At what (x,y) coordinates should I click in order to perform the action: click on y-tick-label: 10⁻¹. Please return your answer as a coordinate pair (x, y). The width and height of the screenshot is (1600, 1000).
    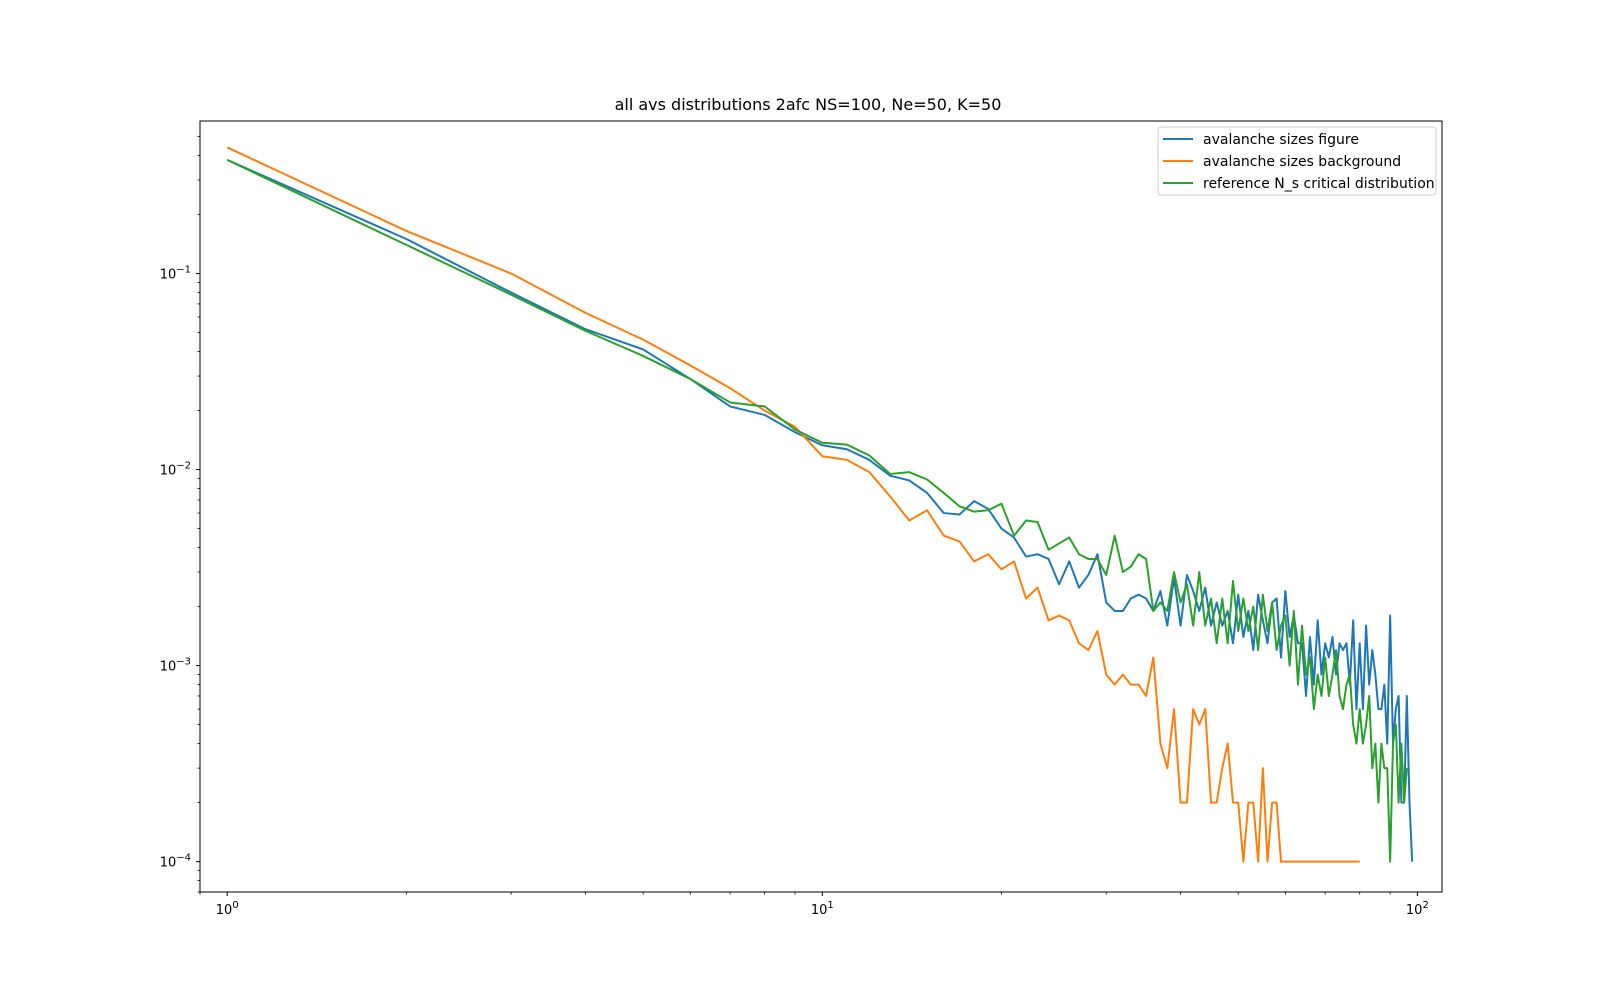
    Looking at the image, I should click on (175, 274).